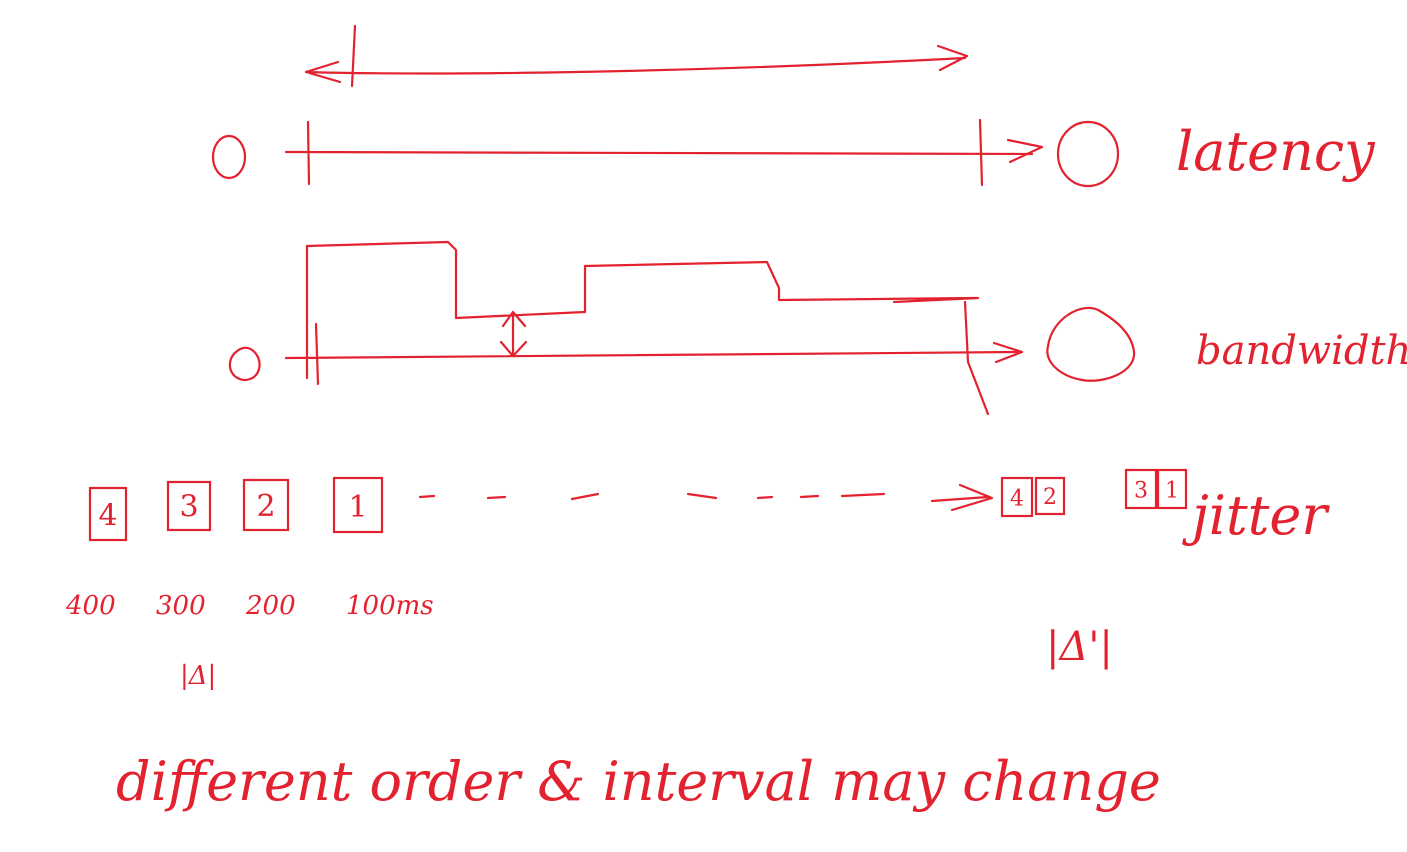  What do you see at coordinates (654, 358) in the screenshot?
I see `bandwidth-axis` at bounding box center [654, 358].